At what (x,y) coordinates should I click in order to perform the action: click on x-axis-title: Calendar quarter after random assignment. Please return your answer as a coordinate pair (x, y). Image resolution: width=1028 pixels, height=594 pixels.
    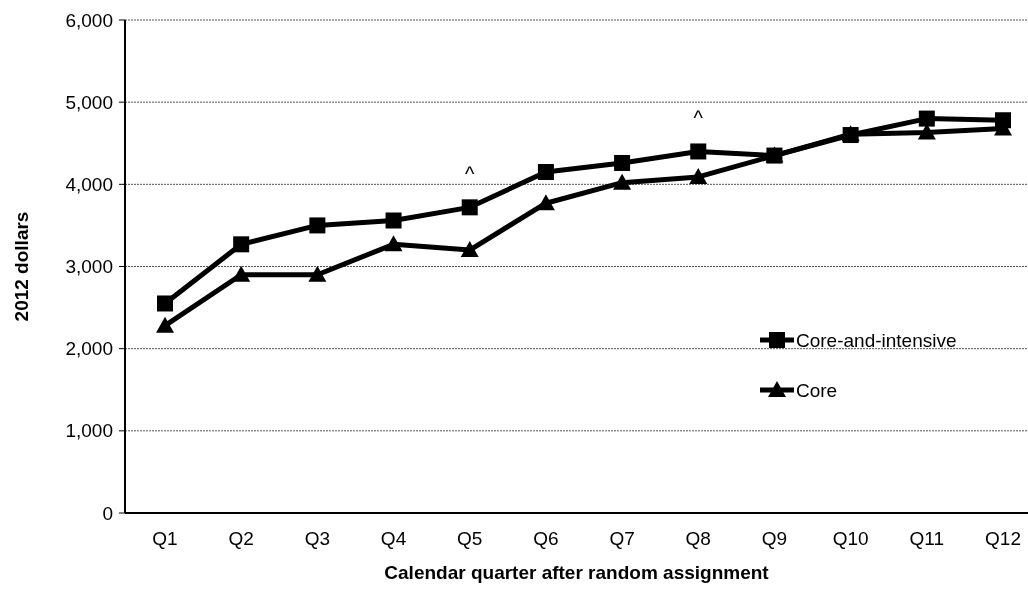
    Looking at the image, I should click on (577, 572).